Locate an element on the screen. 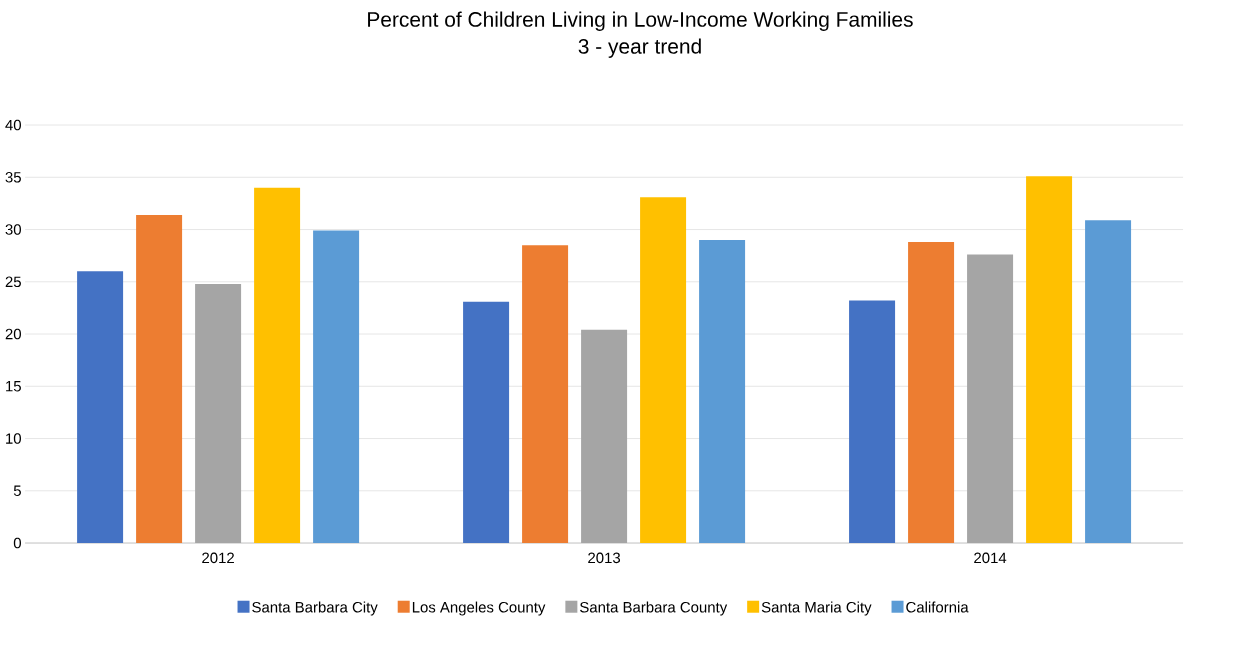 The width and height of the screenshot is (1241, 658). x-tick-label: 2014 is located at coordinates (990, 558).